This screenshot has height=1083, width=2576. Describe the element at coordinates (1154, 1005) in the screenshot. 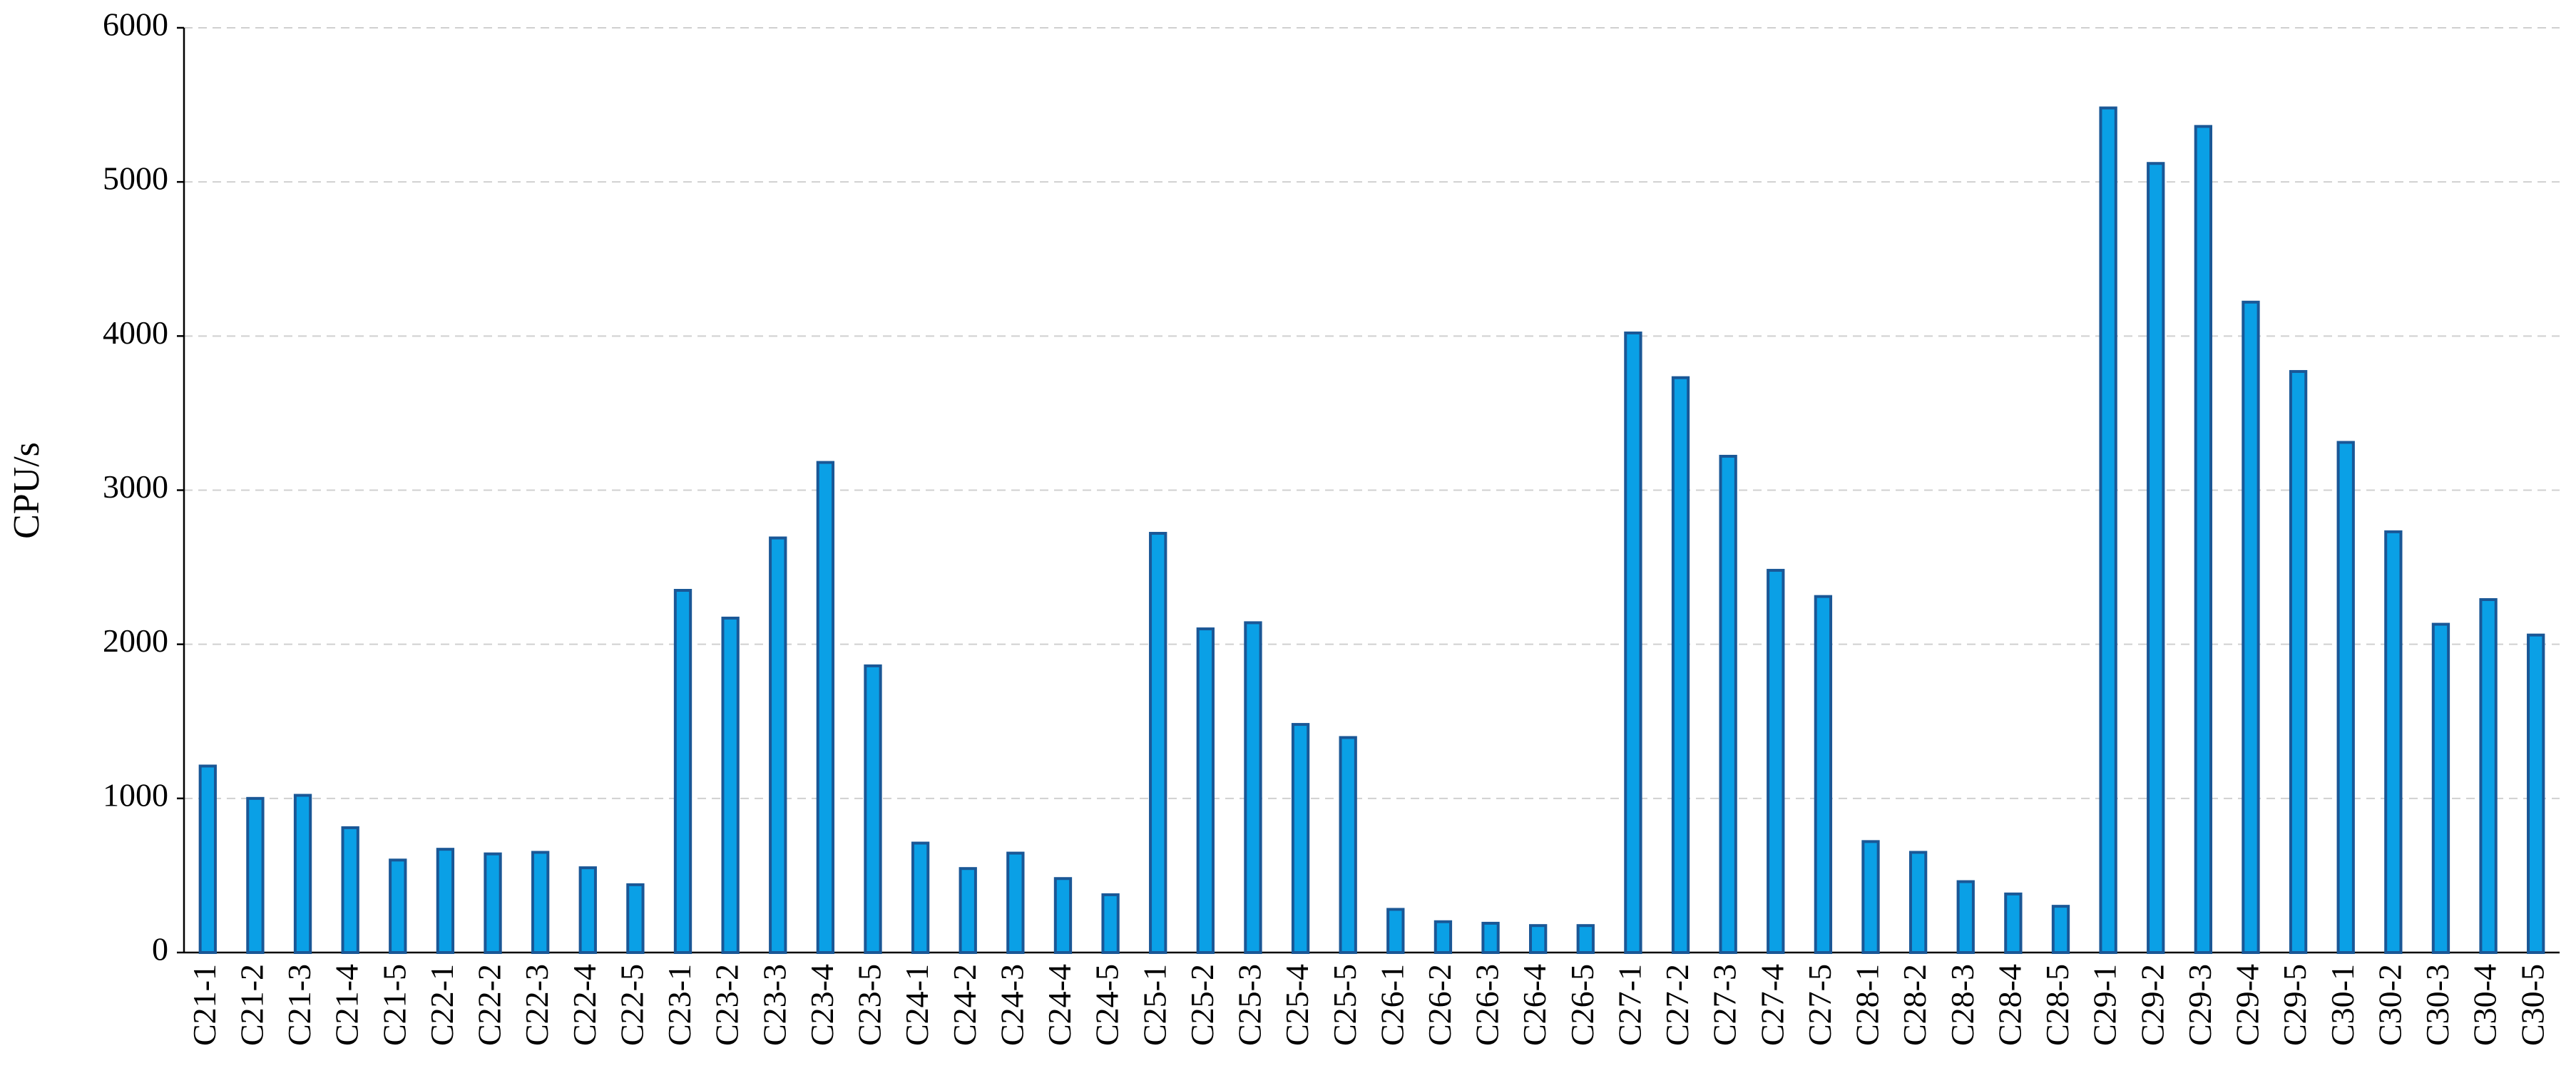

I see `x-tick-label: C25-1` at that location.